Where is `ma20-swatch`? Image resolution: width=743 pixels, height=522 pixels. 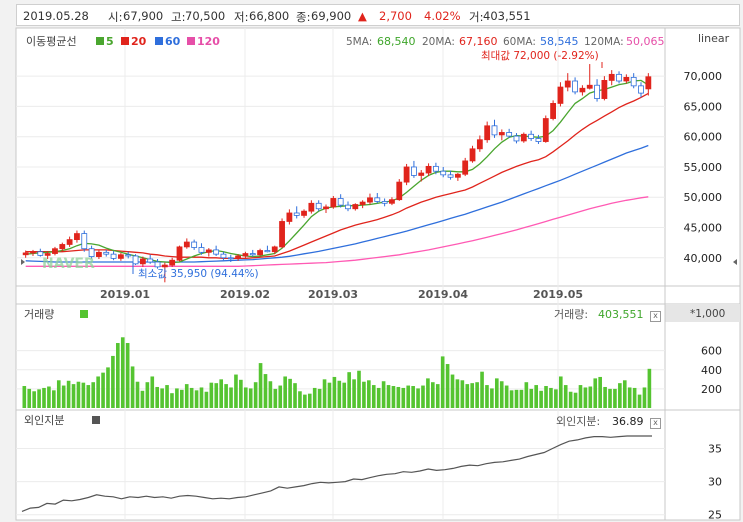
ma20-swatch is located at coordinates (125, 41).